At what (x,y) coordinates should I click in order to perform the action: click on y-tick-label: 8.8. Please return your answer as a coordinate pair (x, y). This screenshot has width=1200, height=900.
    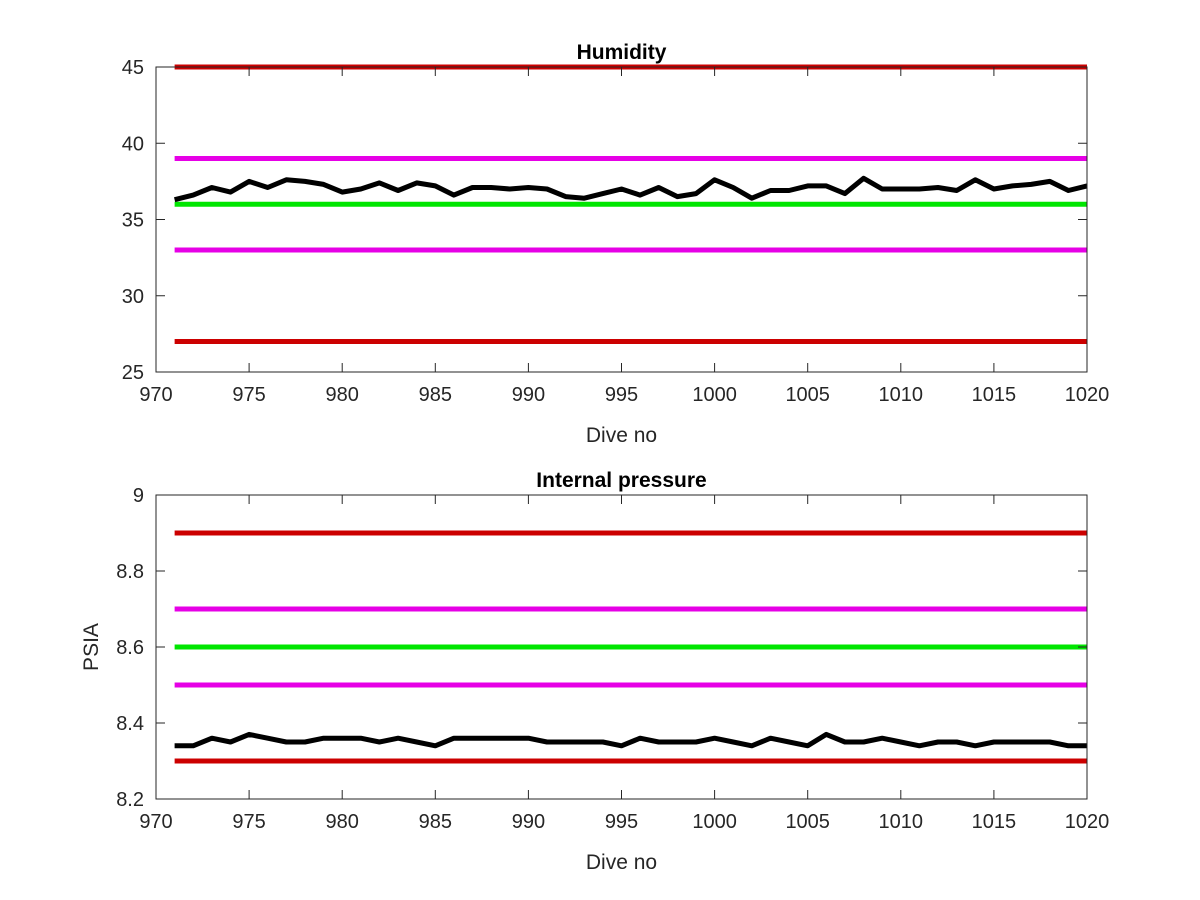
    Looking at the image, I should click on (130, 572).